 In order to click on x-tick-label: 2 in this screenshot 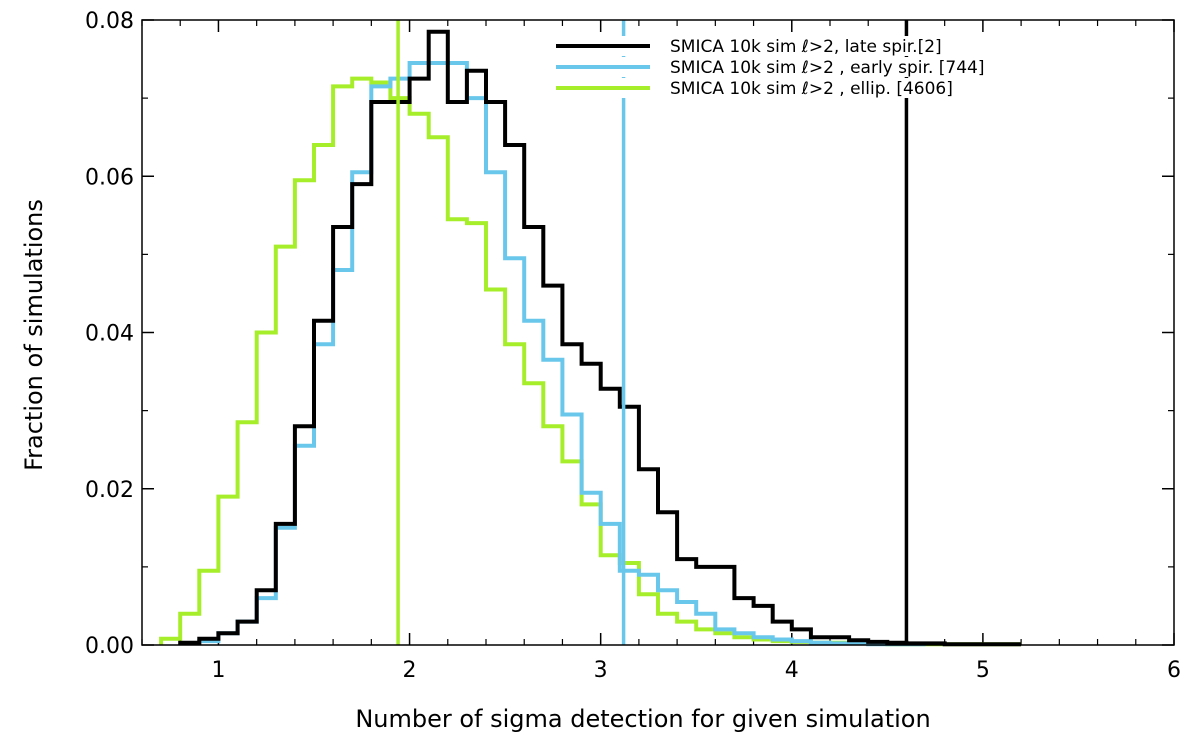, I will do `click(410, 670)`.